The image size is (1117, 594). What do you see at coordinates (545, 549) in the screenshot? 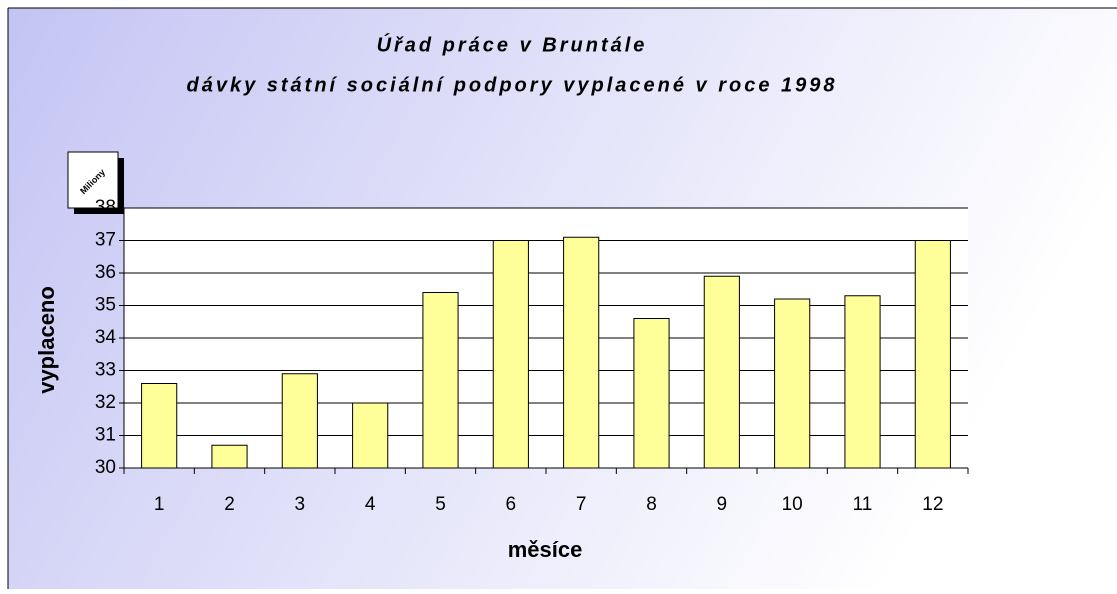
I see `x-axis-label: měsíce` at bounding box center [545, 549].